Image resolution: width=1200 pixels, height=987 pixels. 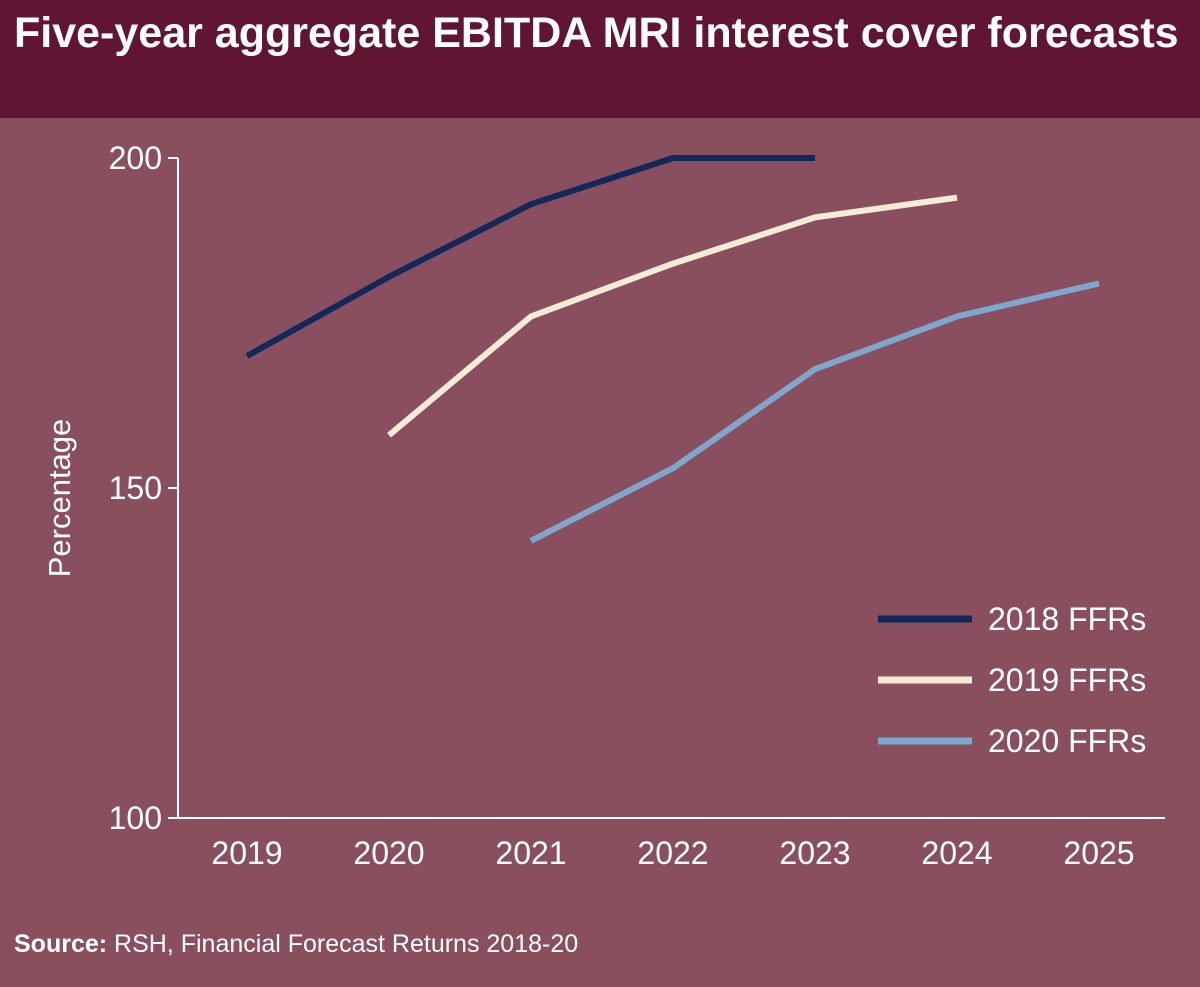 What do you see at coordinates (1098, 853) in the screenshot?
I see `x-tick-label: 2025` at bounding box center [1098, 853].